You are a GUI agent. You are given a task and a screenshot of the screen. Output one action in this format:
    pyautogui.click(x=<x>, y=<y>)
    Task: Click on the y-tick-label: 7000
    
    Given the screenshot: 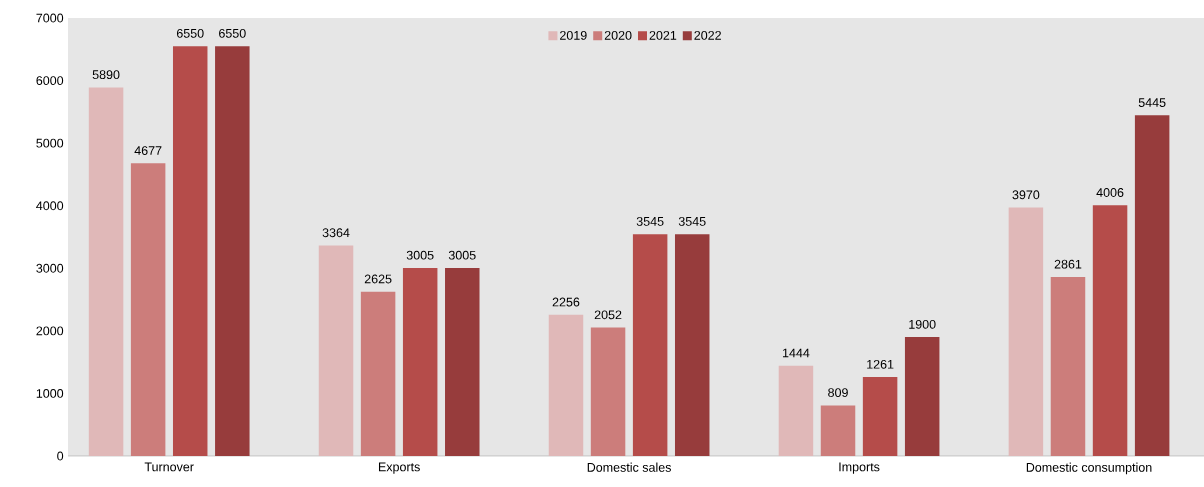 What is the action you would take?
    pyautogui.click(x=50, y=18)
    